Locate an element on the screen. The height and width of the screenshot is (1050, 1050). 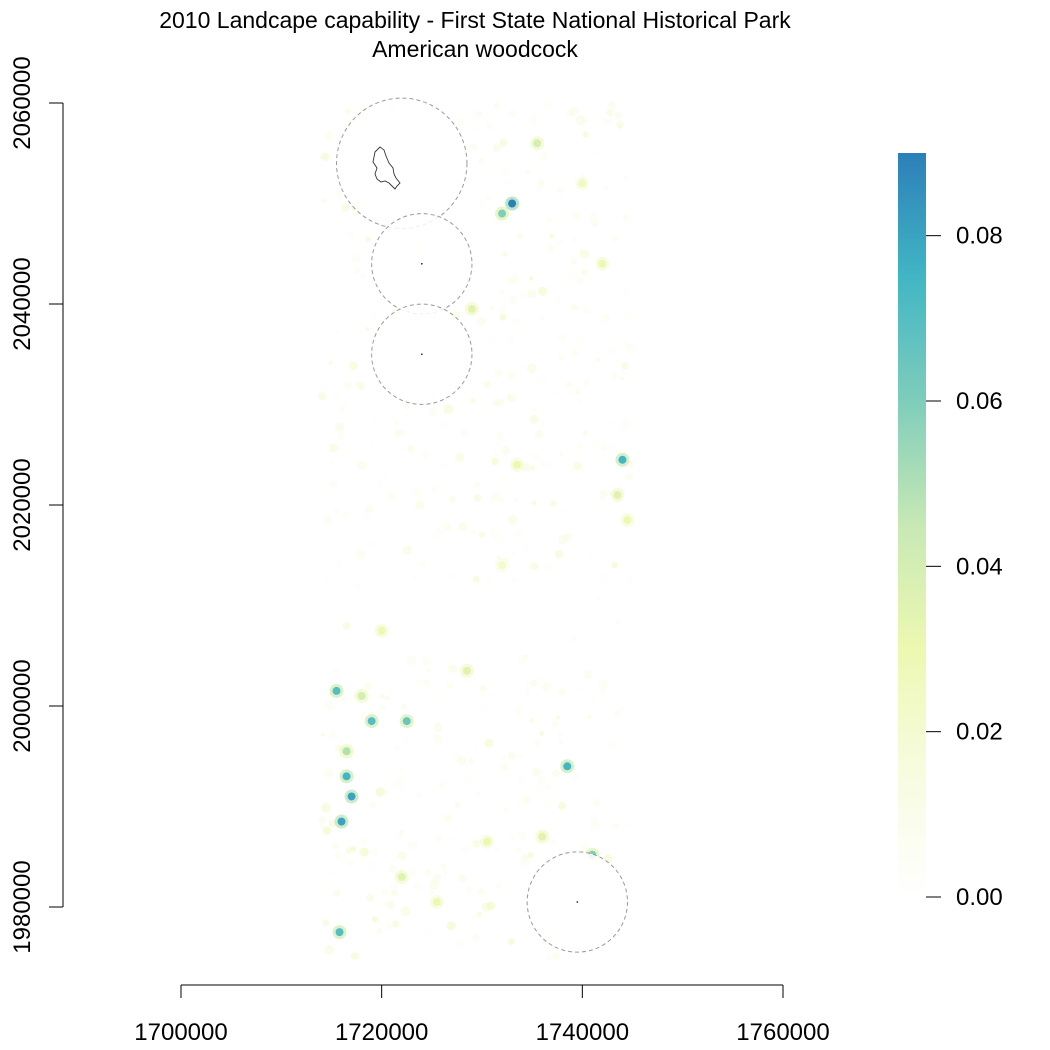
colorbar-tick-label: 0.06 is located at coordinates (979, 401).